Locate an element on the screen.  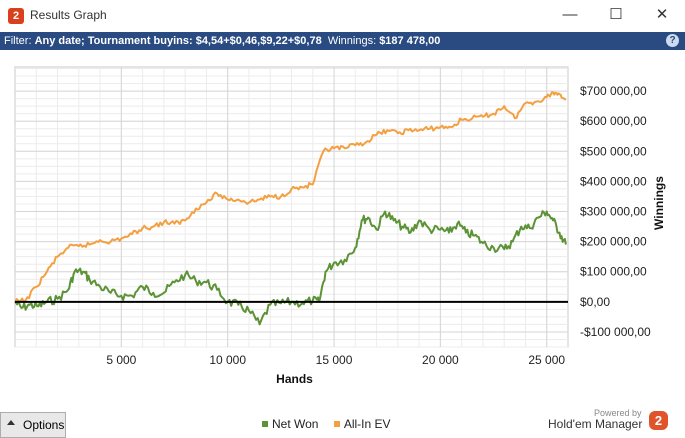
y-tick-label: $600 000,00 is located at coordinates (613, 121).